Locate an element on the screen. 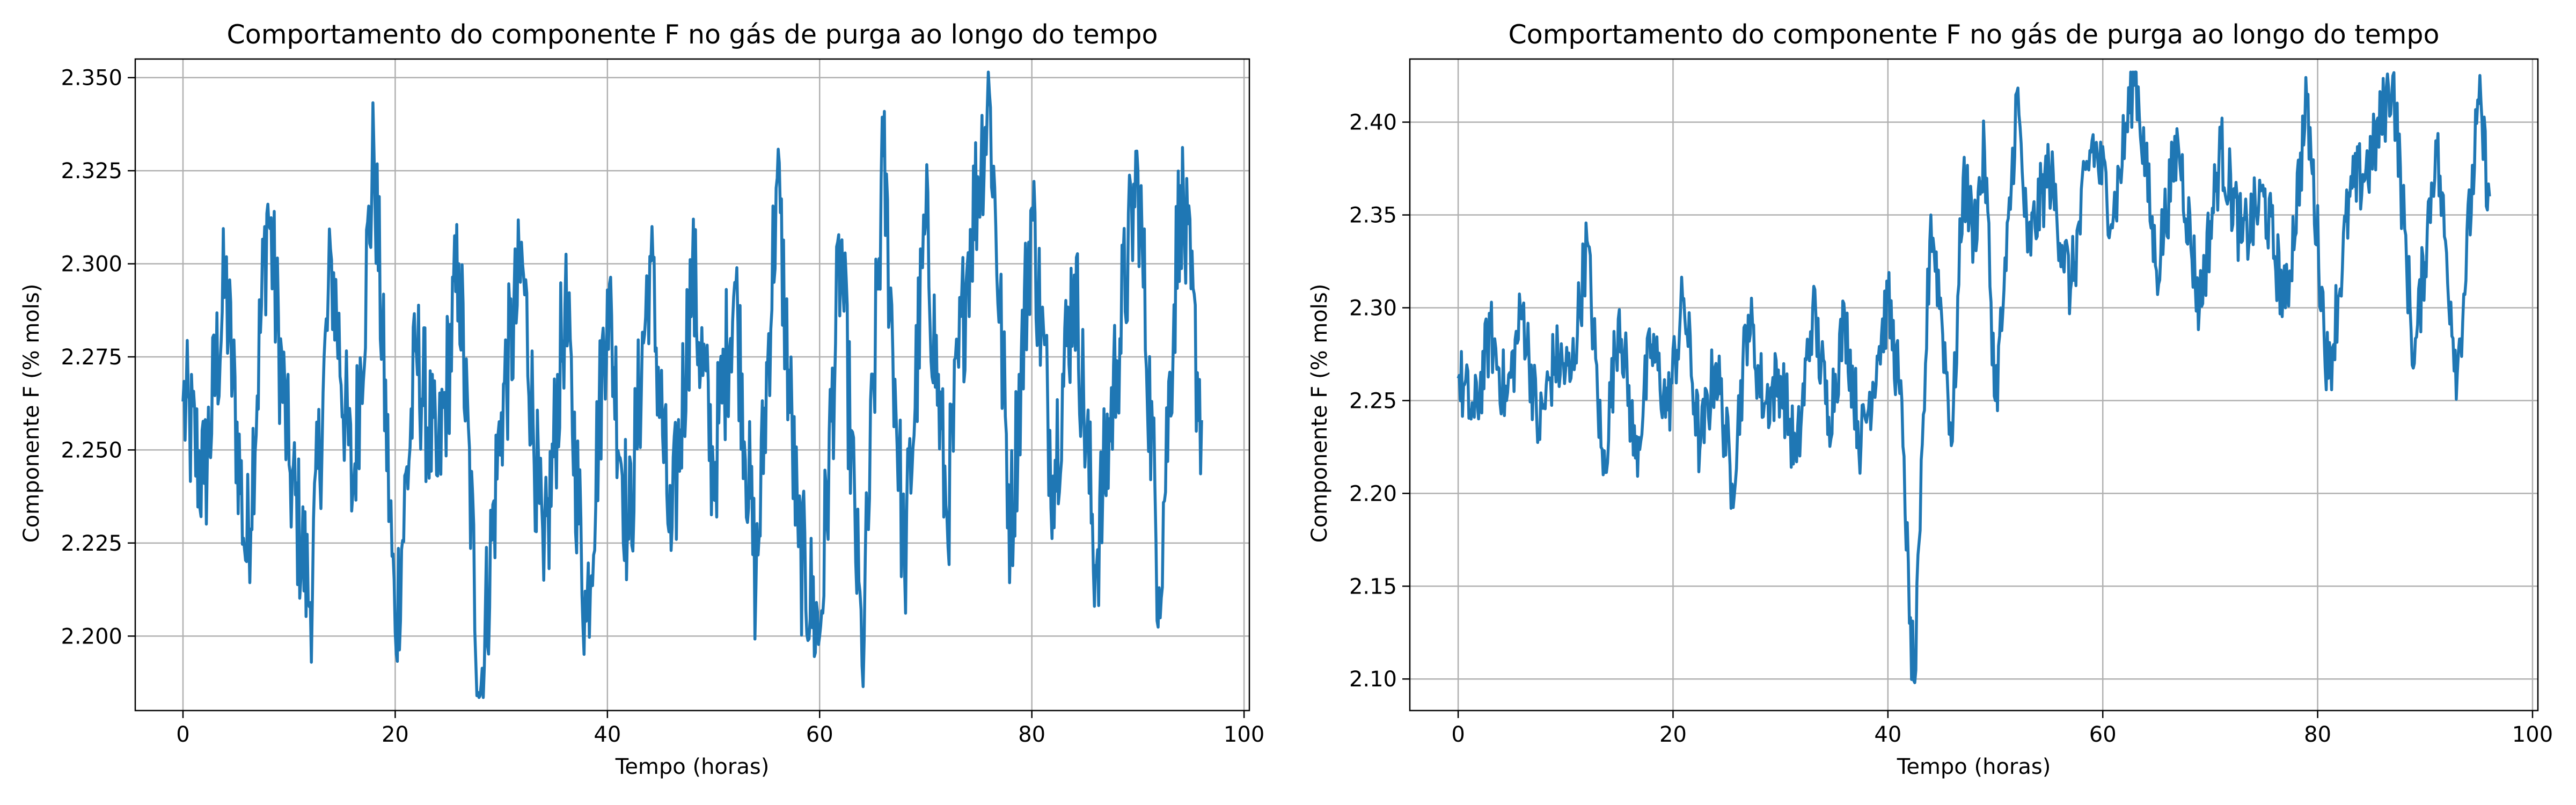 The height and width of the screenshot is (805, 2576). y-tick-label: 2.200 is located at coordinates (91, 636).